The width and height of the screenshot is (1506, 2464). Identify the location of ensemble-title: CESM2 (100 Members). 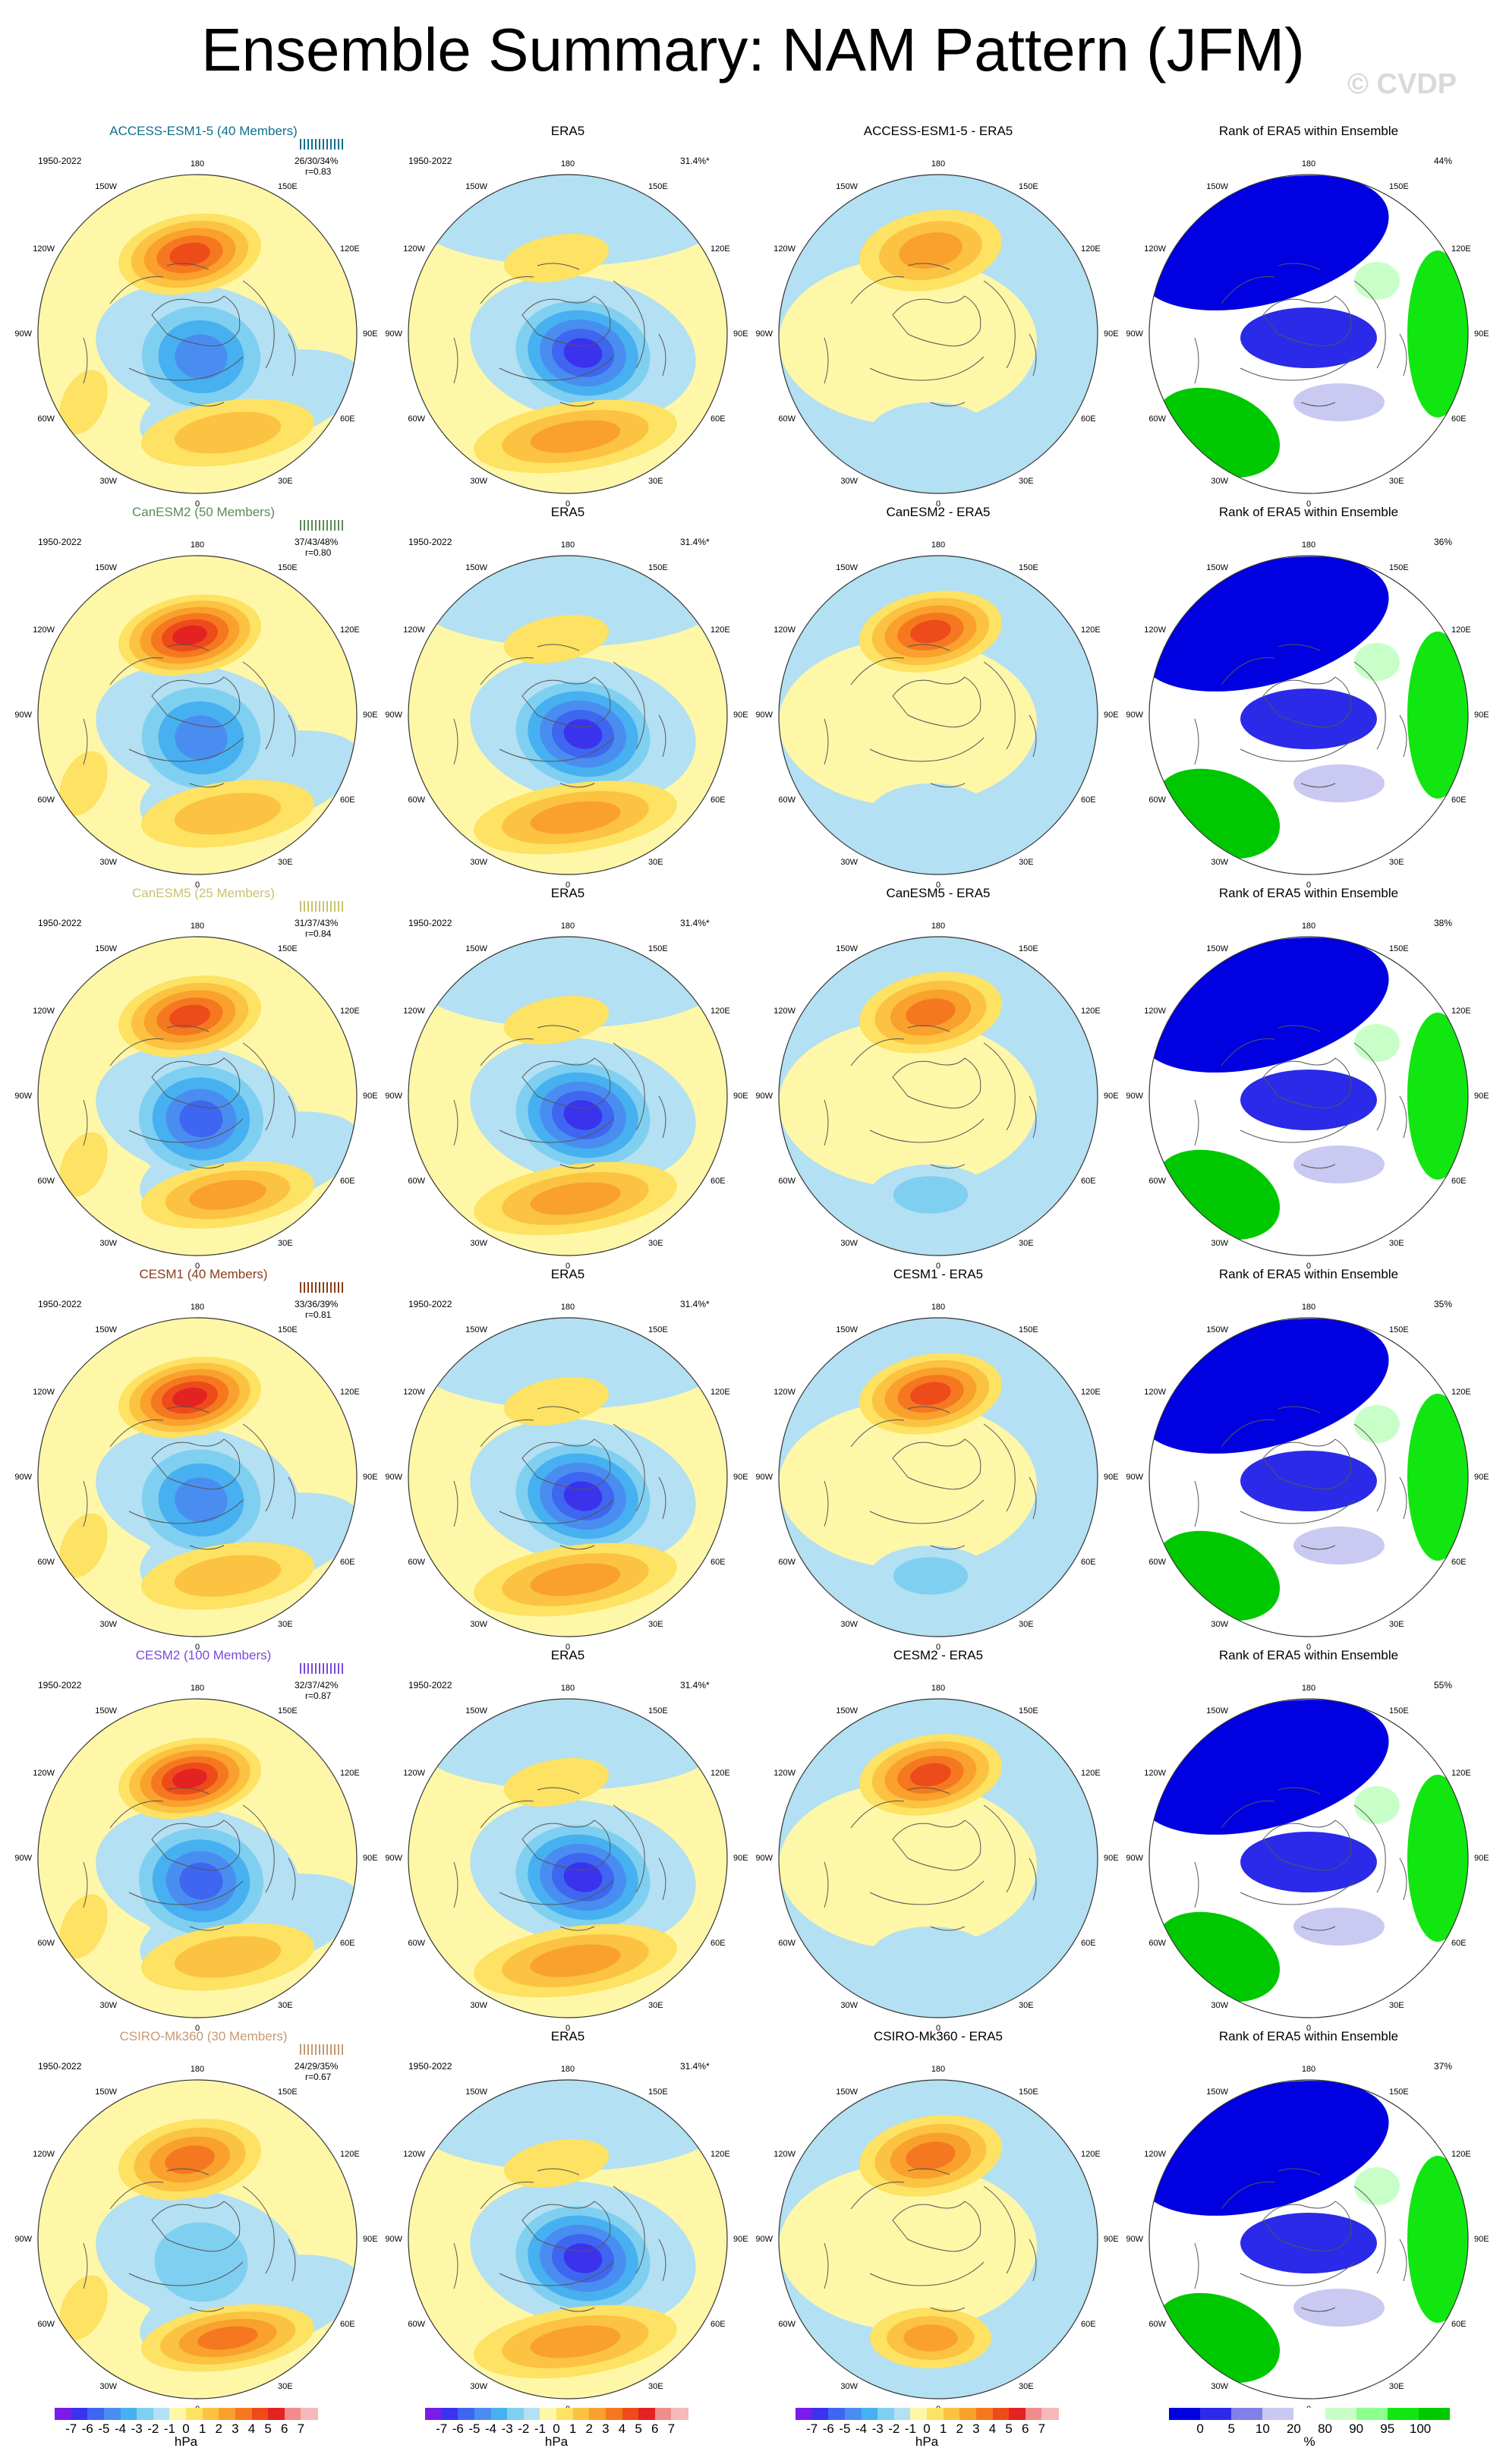
(203, 1655).